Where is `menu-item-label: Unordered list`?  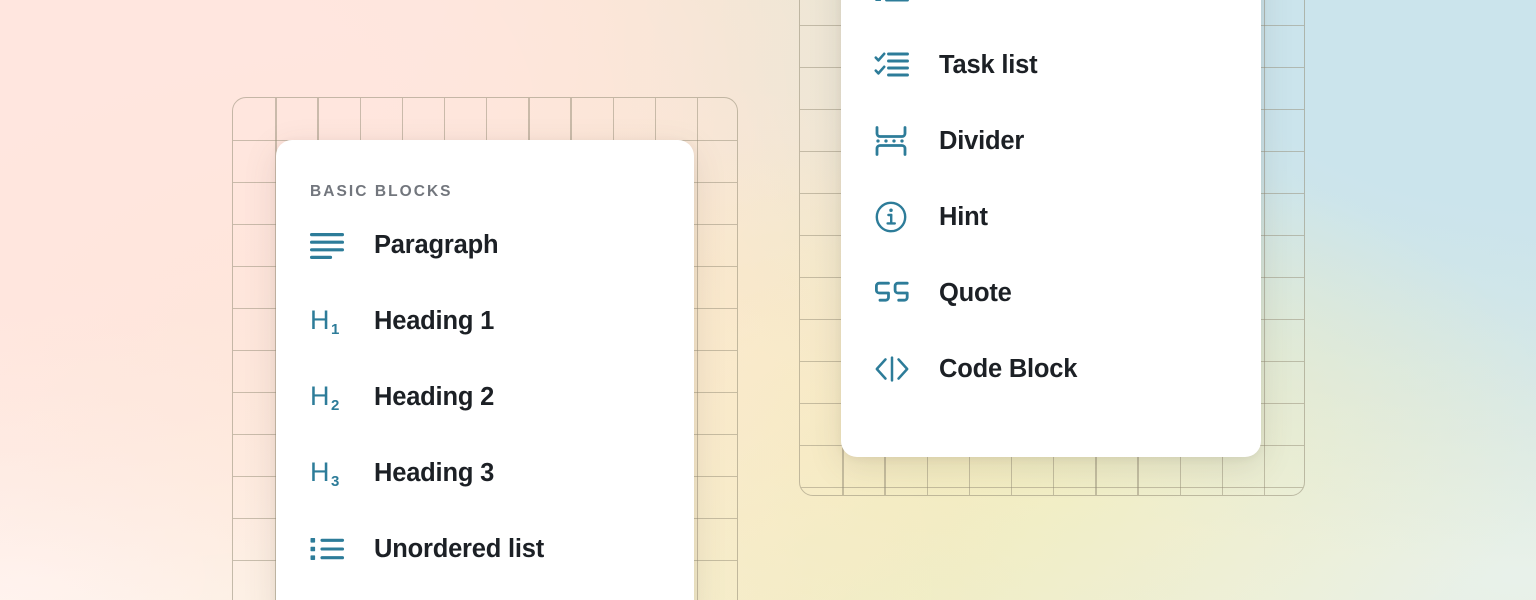
menu-item-label: Unordered list is located at coordinates (459, 548).